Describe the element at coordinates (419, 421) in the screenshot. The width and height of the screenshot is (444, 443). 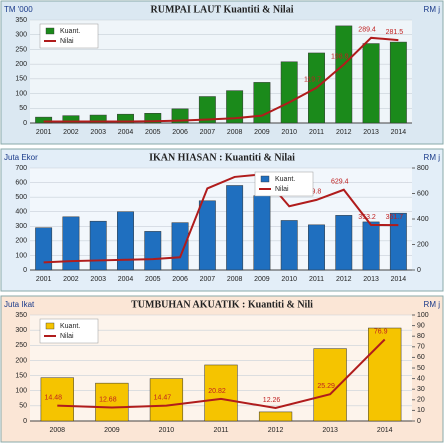
I see `y2-tick-label: 0` at that location.